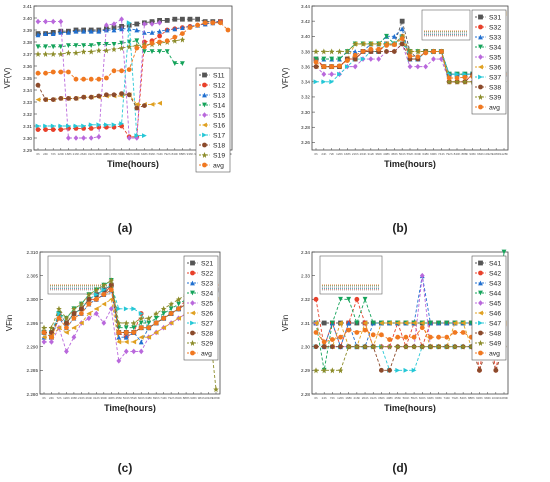  I want to click on series-S14, so click(110, 52).